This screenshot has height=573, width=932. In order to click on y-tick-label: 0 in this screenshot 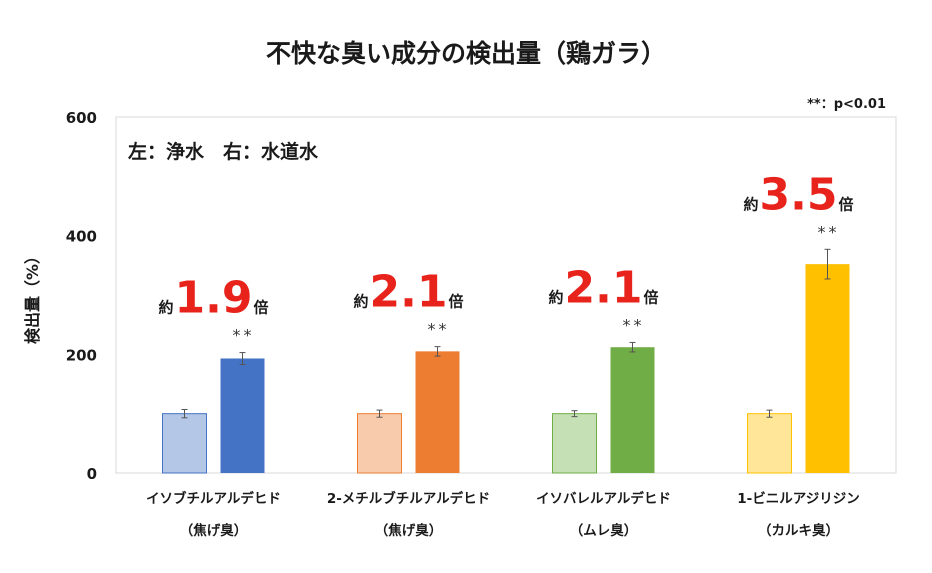, I will do `click(92, 474)`.